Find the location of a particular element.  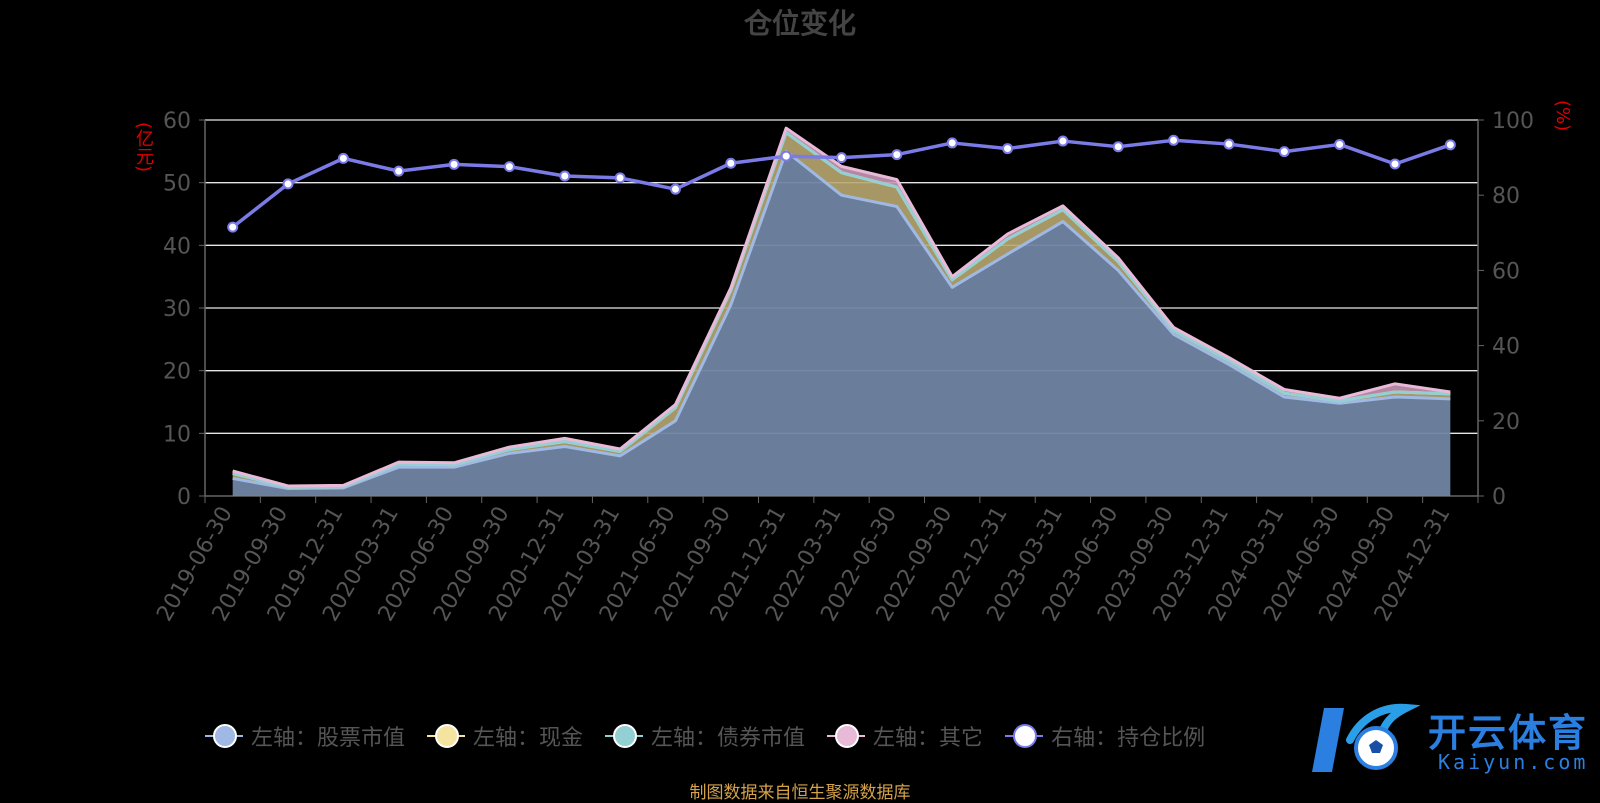

legend-label-bond: 左轴：债券市值 is located at coordinates (728, 738).